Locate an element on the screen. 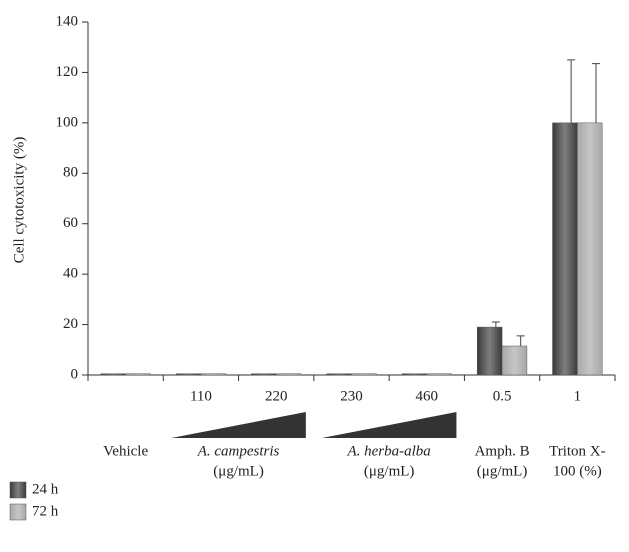  y-tick-label: 20 is located at coordinates (70, 324).